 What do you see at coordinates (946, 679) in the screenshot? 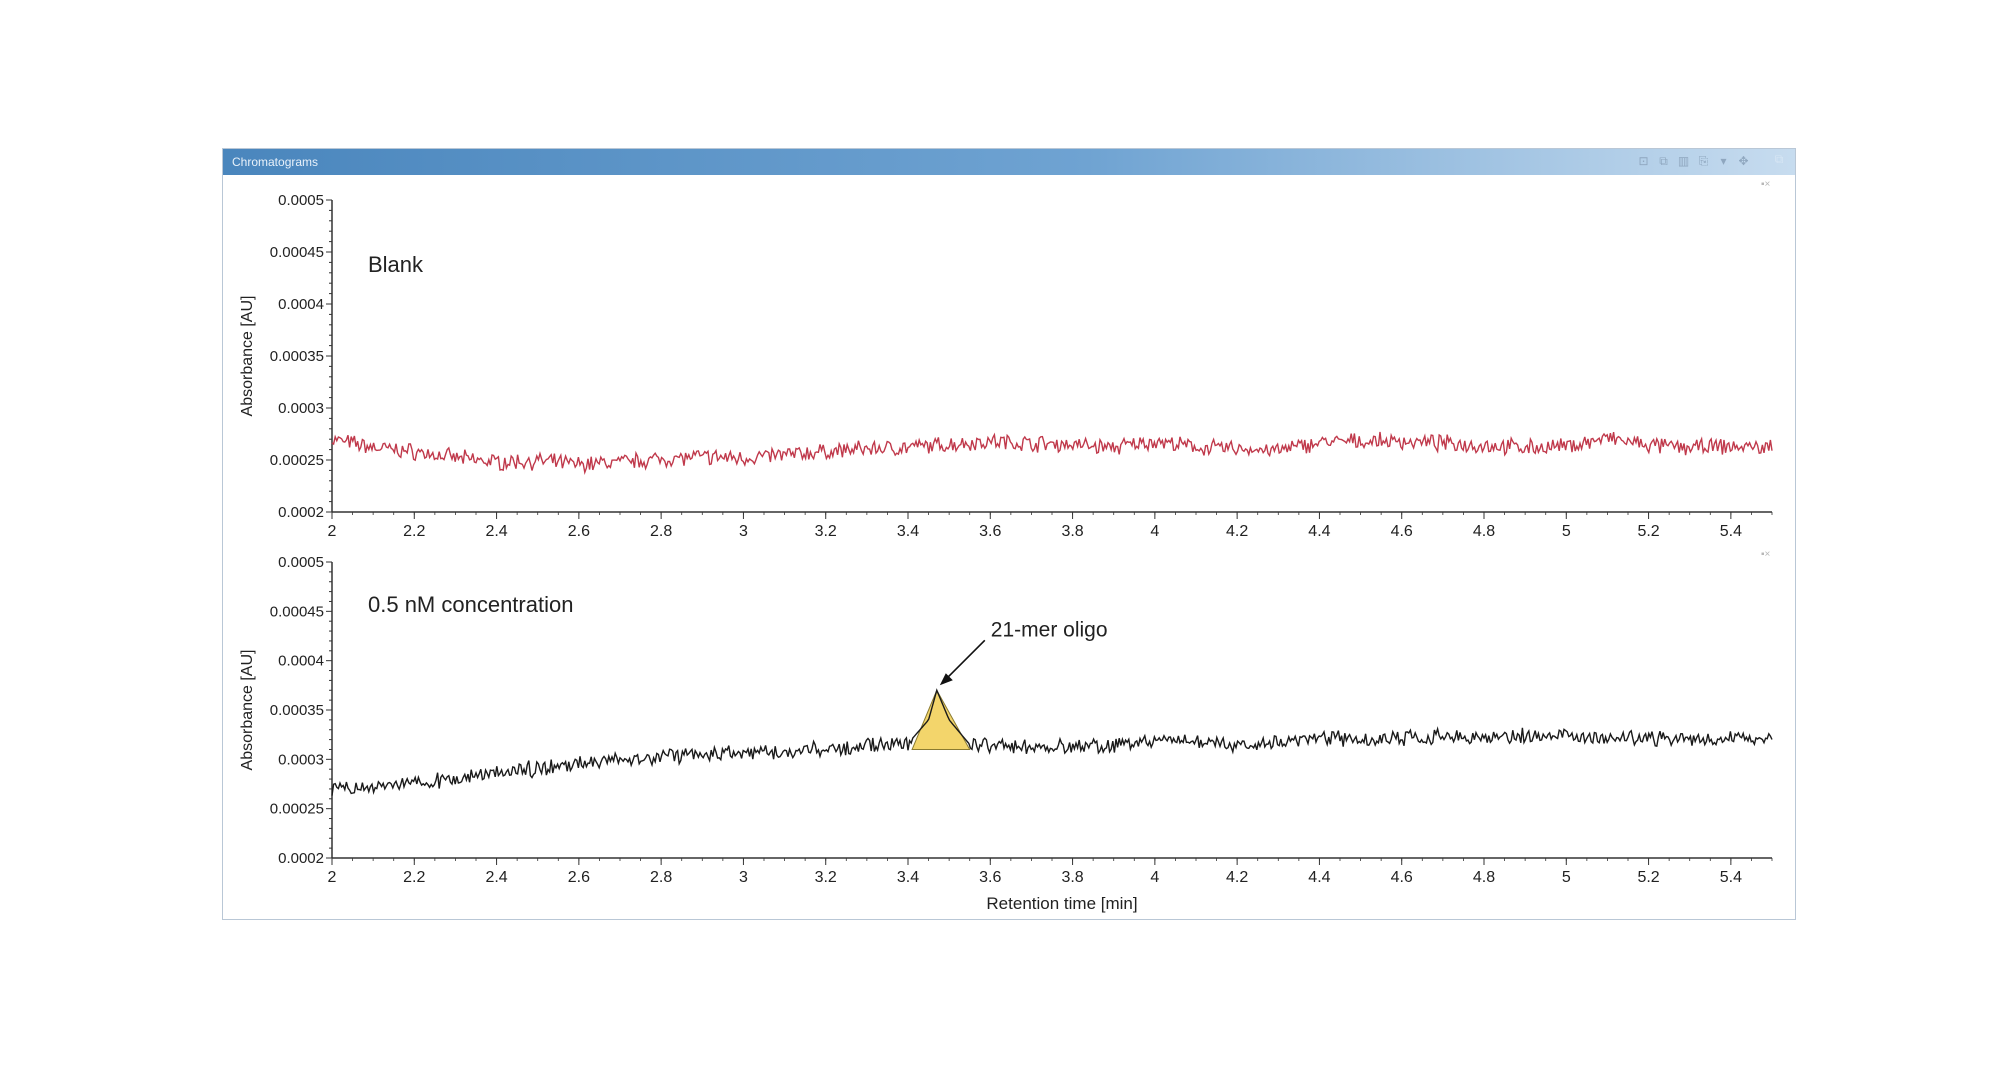
I see `peak-arrow-head` at bounding box center [946, 679].